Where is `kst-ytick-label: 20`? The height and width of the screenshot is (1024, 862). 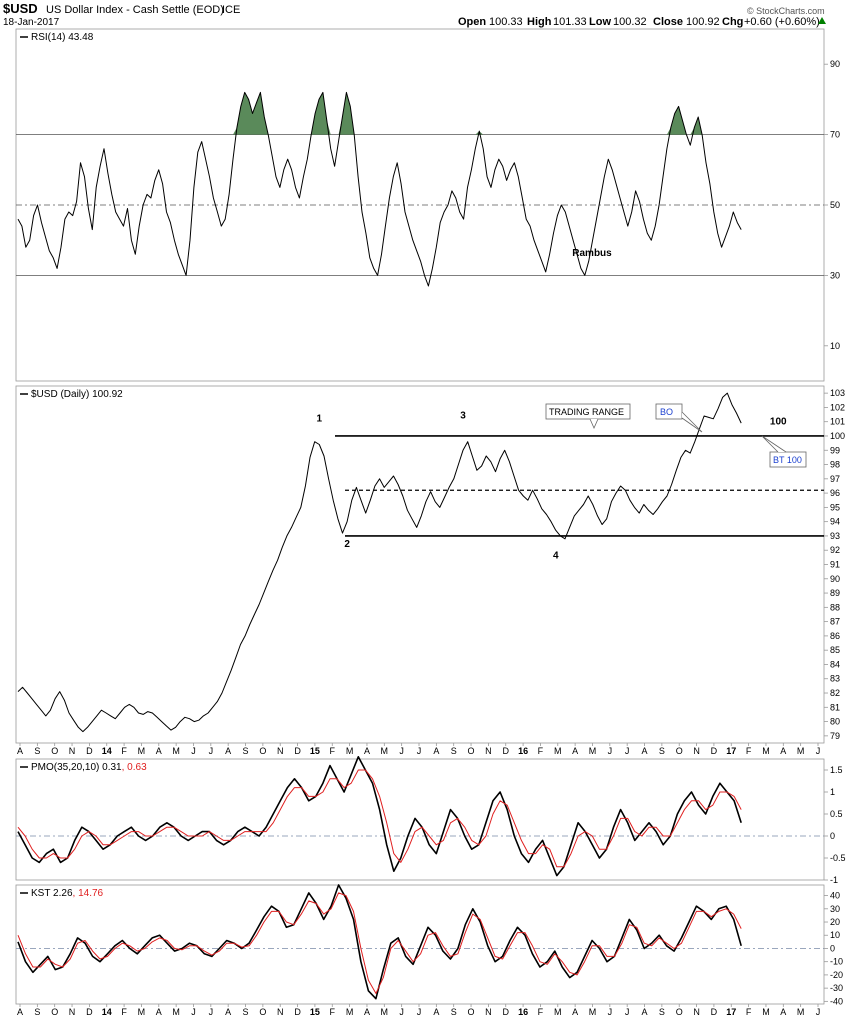
kst-ytick-label: 20 is located at coordinates (835, 922).